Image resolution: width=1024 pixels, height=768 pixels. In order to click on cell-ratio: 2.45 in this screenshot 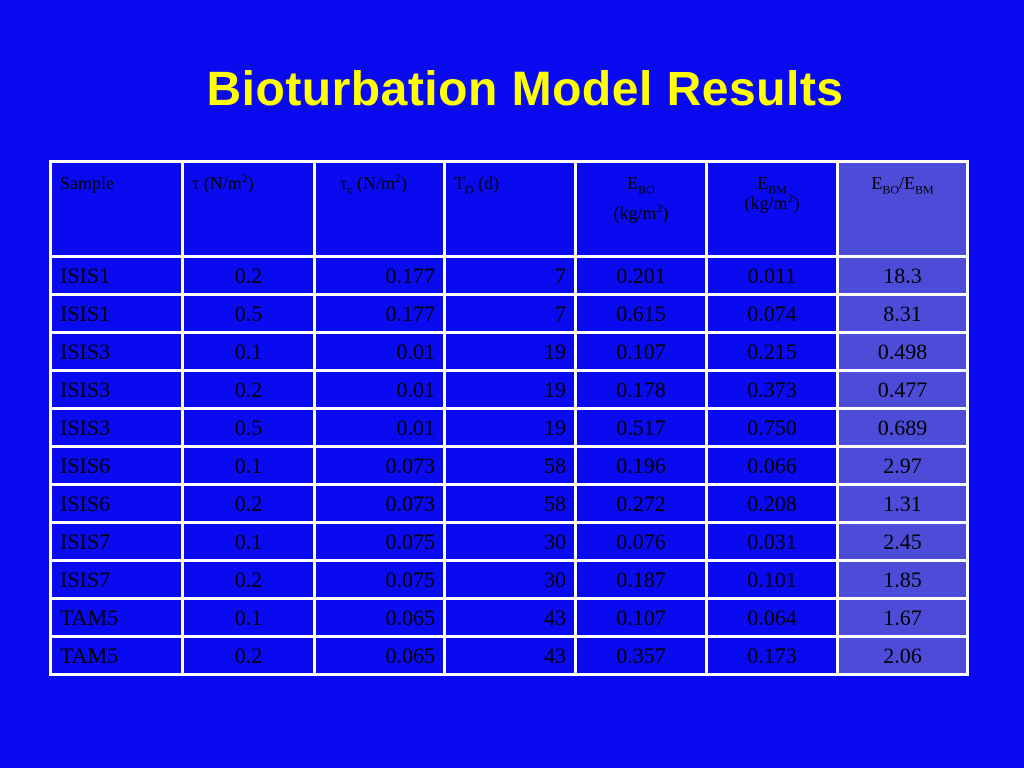, I will do `click(902, 541)`.